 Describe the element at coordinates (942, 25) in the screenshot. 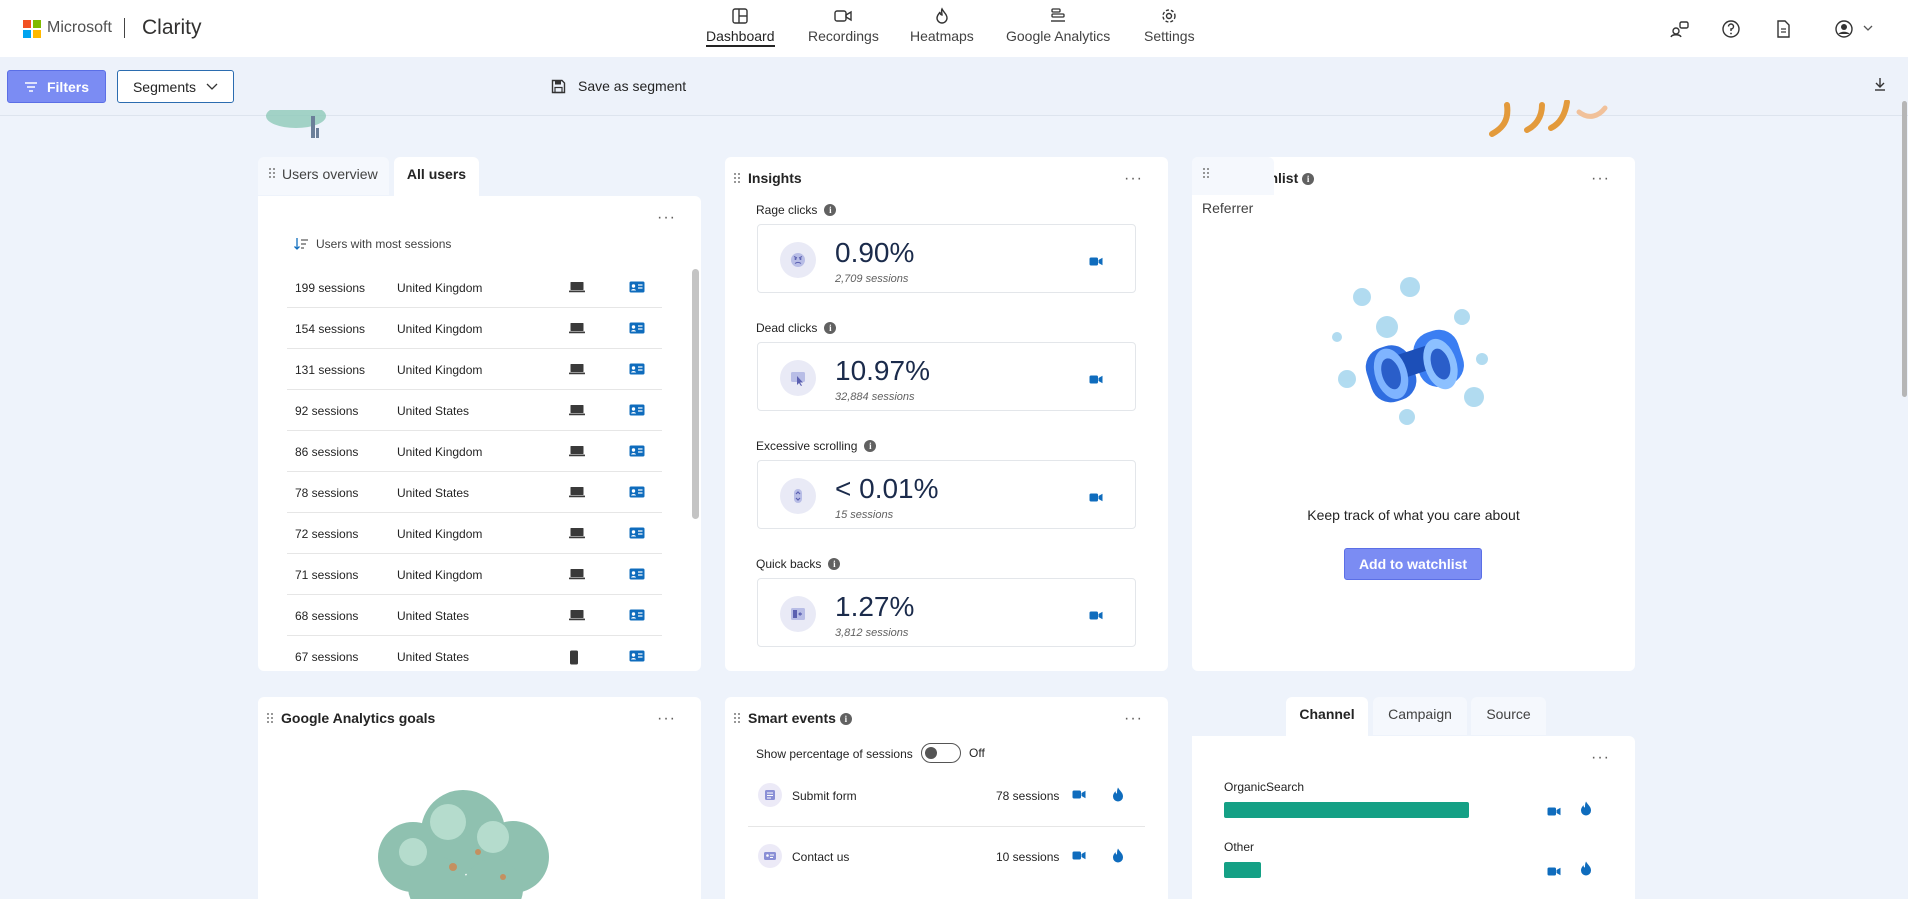

I see `tab-heatmaps: Heatmaps` at that location.